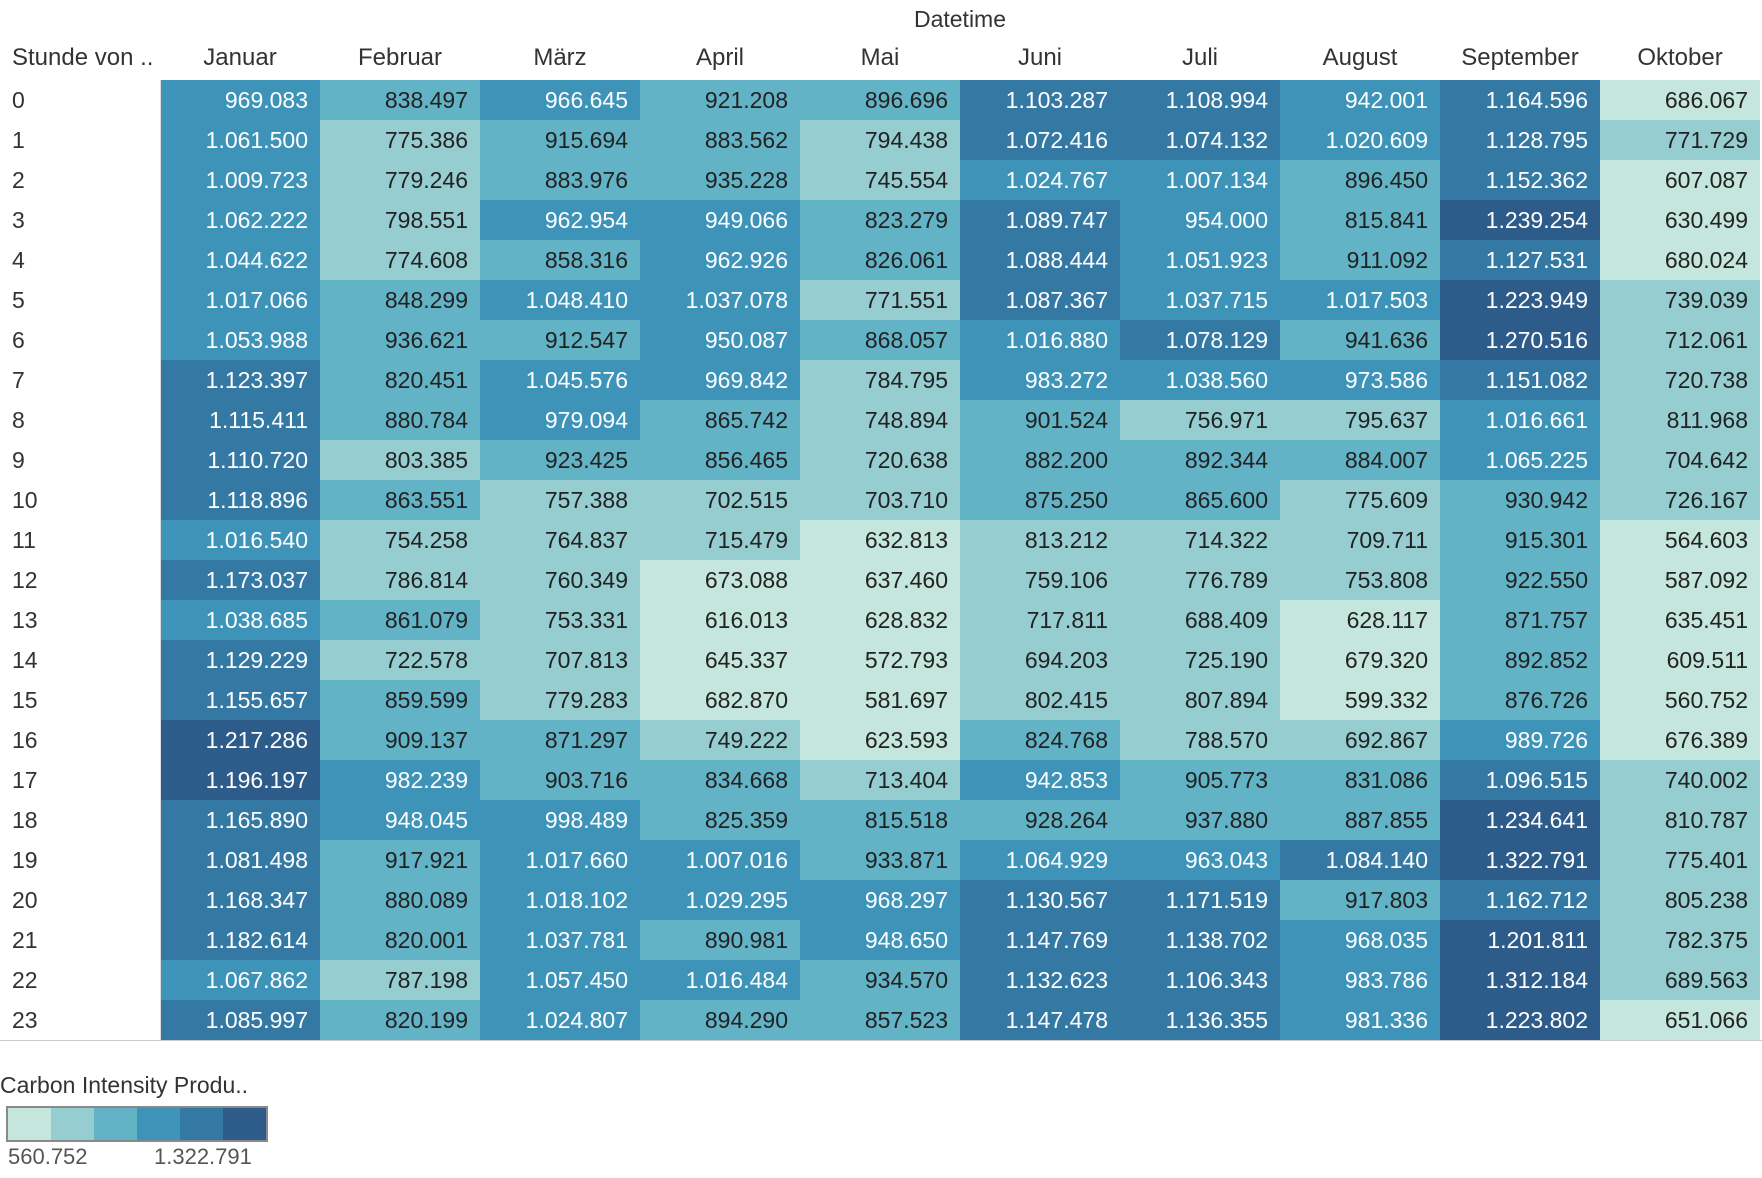 The image size is (1762, 1178). What do you see at coordinates (1200, 860) in the screenshot?
I see `heatmap-cell: 963.043` at bounding box center [1200, 860].